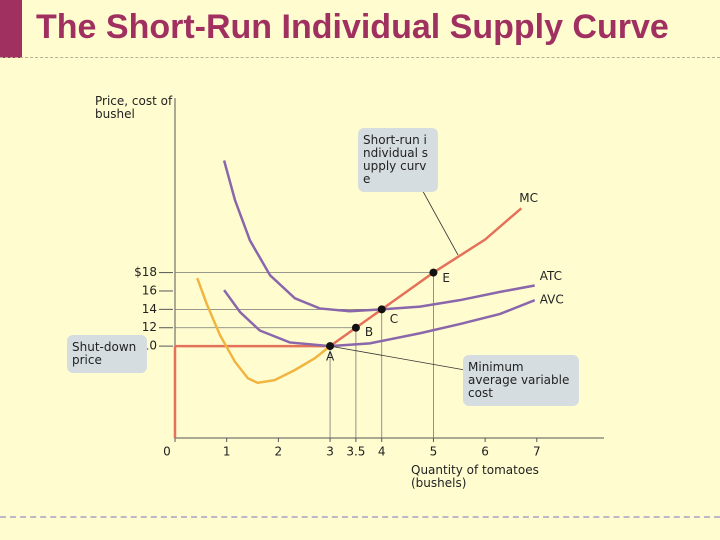 The image size is (720, 540). Describe the element at coordinates (145, 272) in the screenshot. I see `y-tick-label: $18` at that location.